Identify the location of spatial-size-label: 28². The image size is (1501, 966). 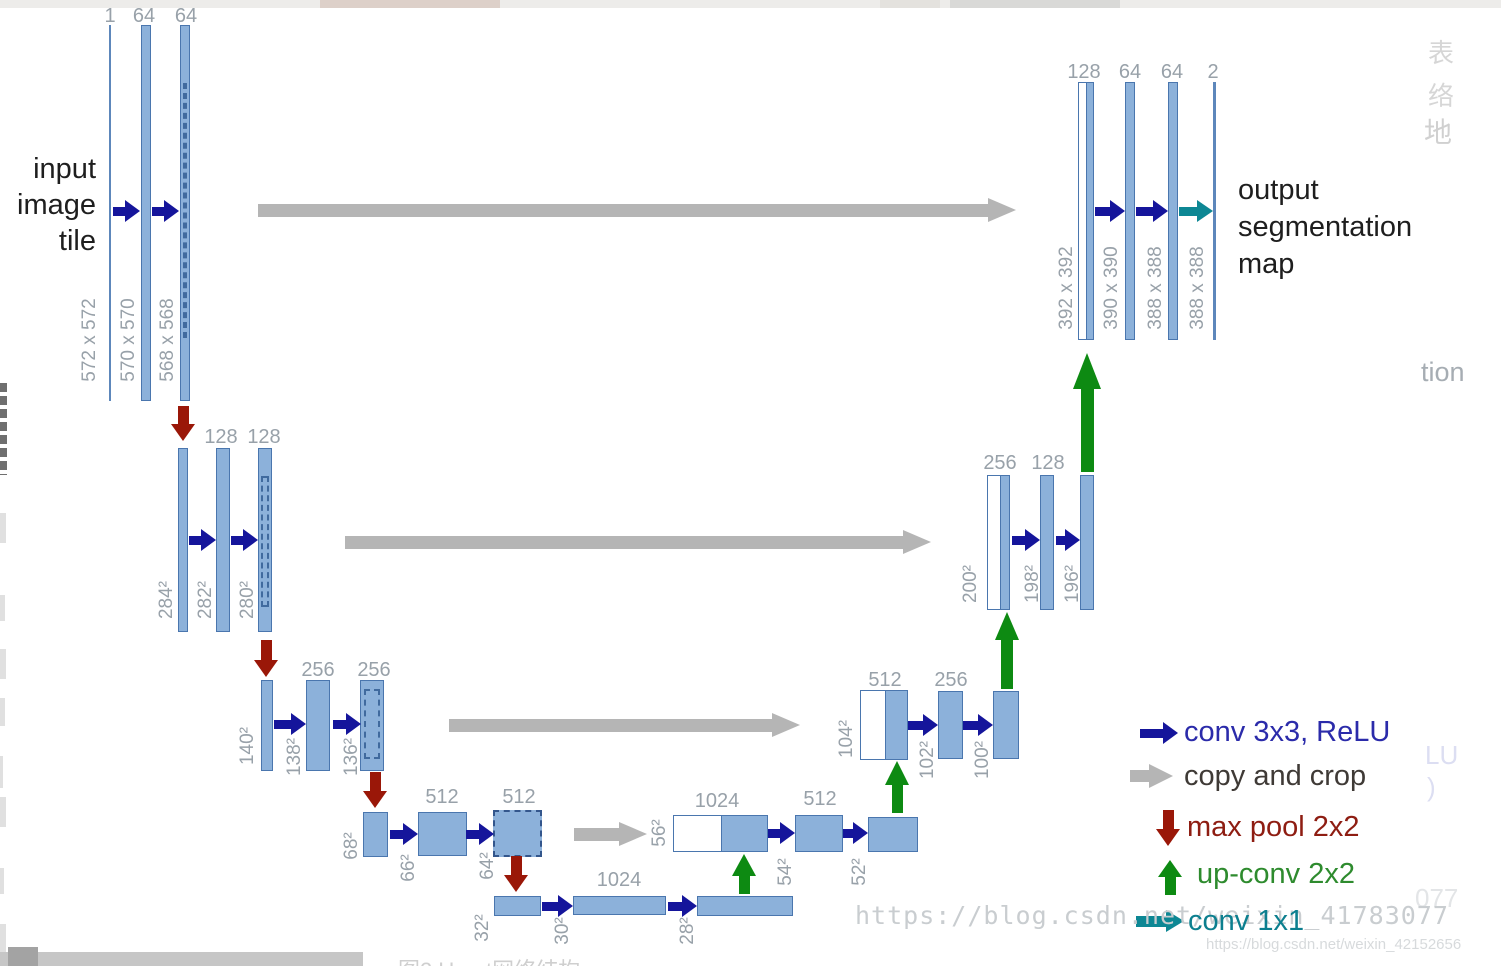
(687, 931).